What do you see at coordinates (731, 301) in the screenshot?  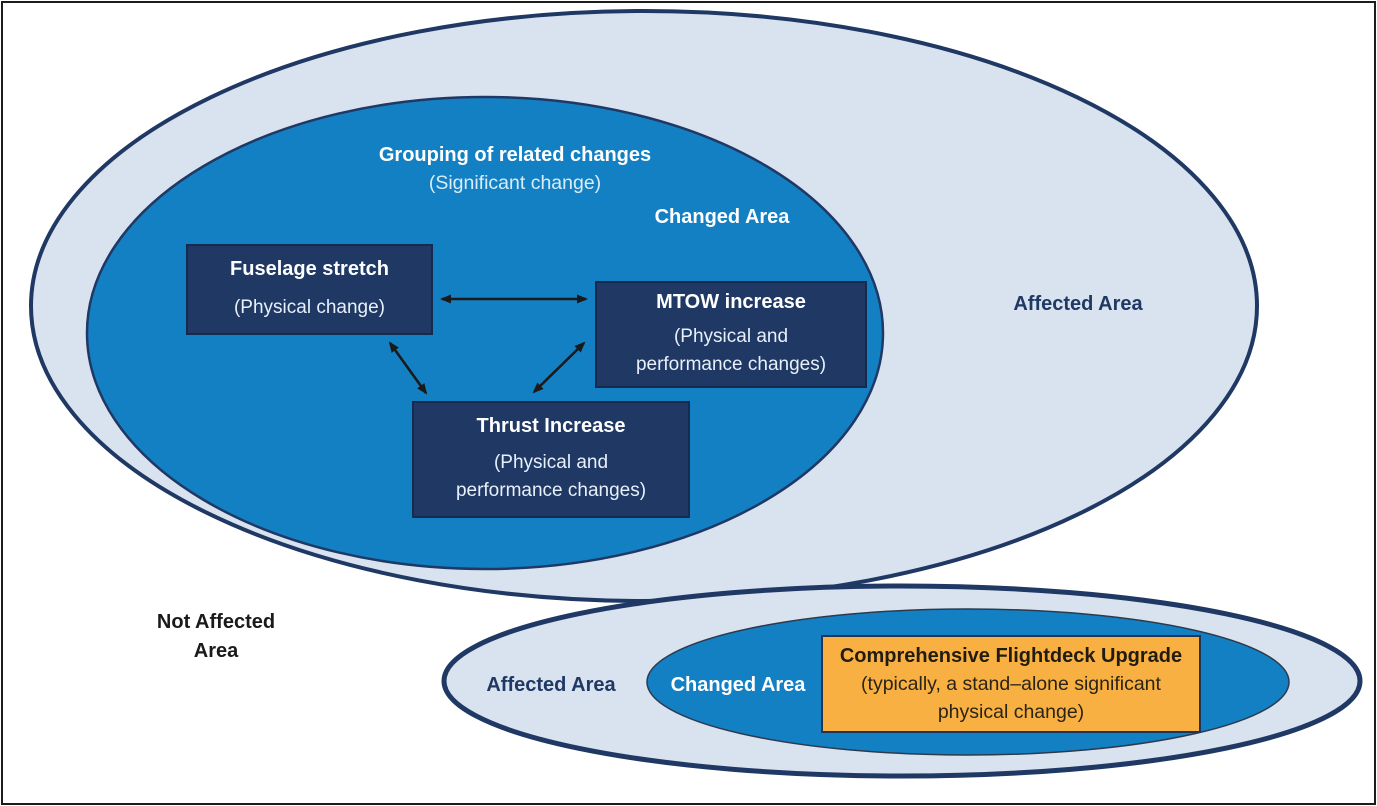 I see `mtow-increase-title: MTOW increase` at bounding box center [731, 301].